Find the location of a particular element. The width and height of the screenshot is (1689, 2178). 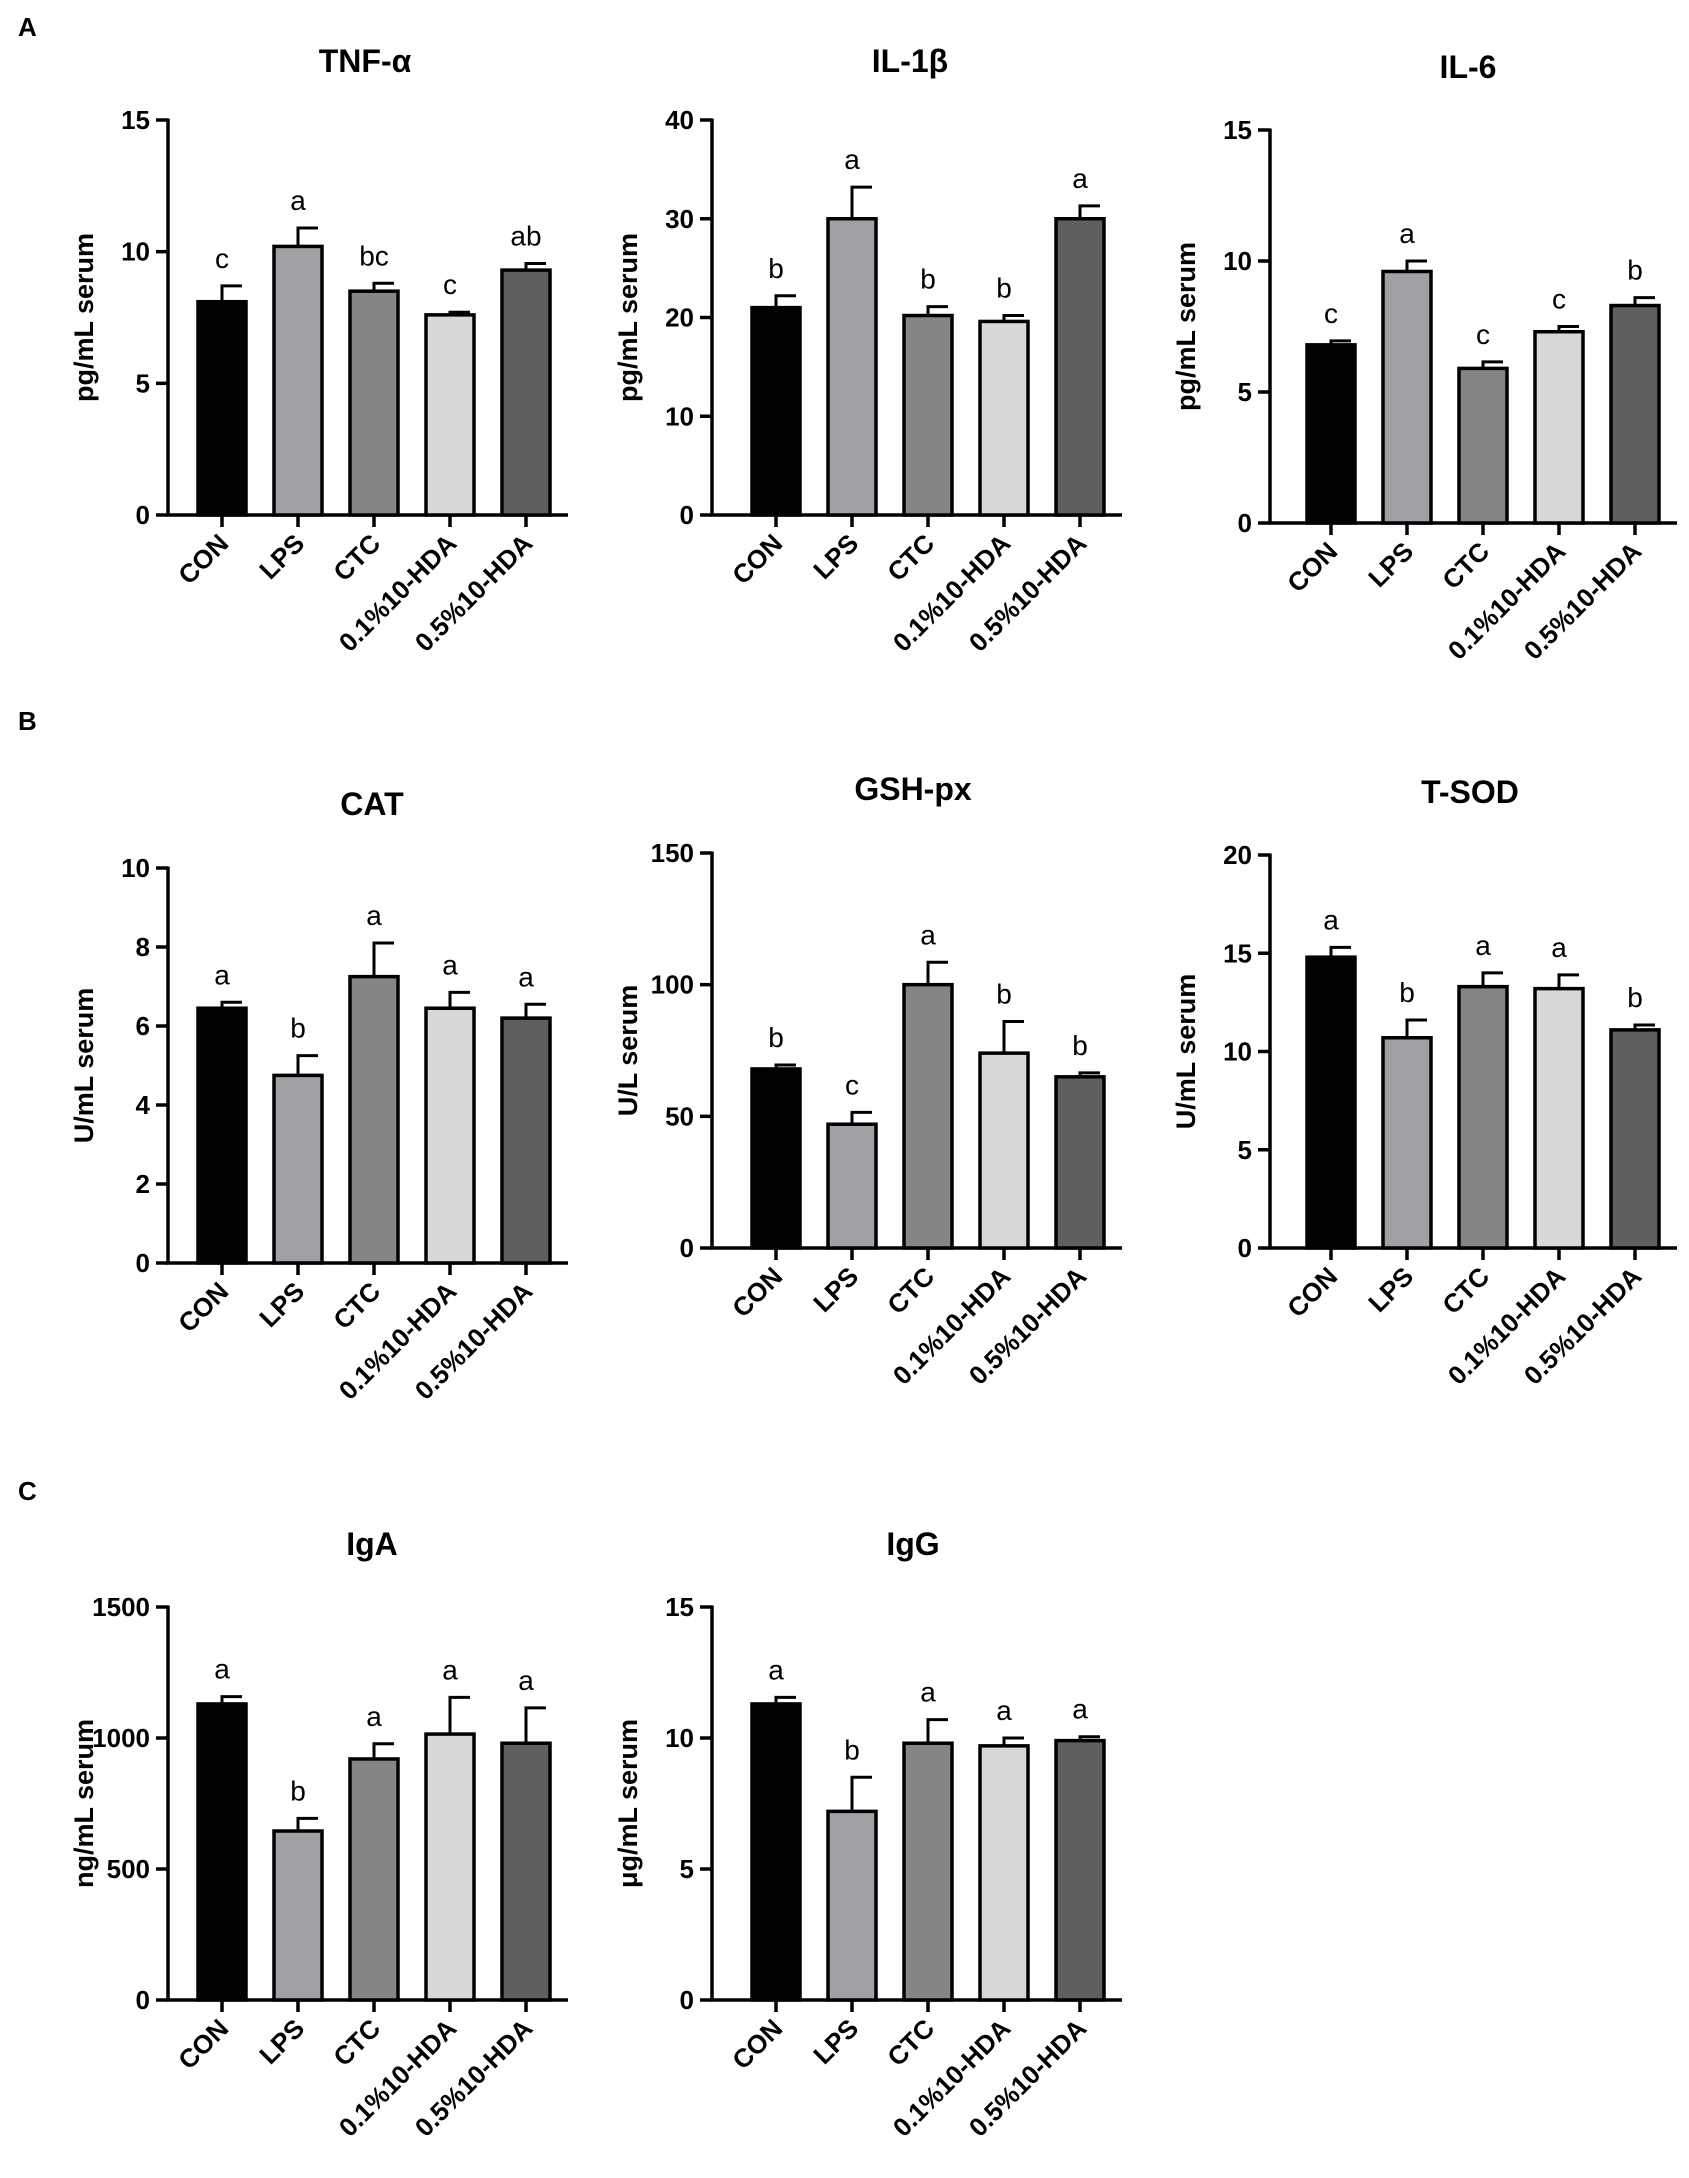

y-axis-label: μg/mL serum is located at coordinates (628, 1803).